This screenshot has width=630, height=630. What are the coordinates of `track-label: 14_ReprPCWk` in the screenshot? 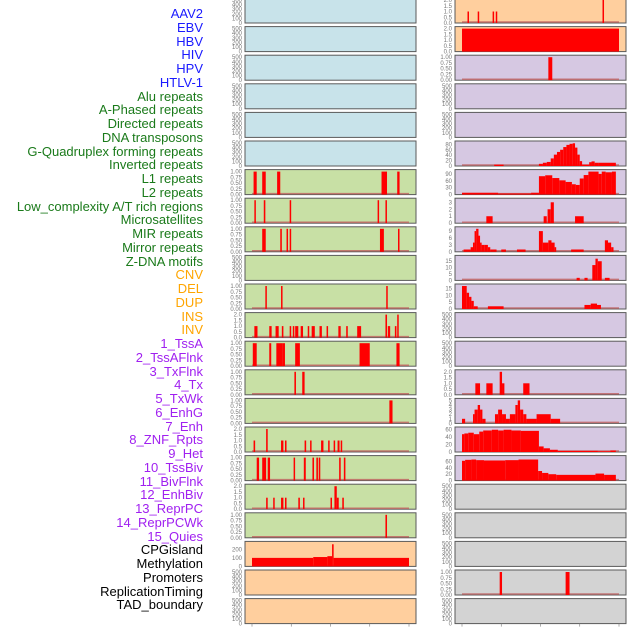 It's located at (159, 522).